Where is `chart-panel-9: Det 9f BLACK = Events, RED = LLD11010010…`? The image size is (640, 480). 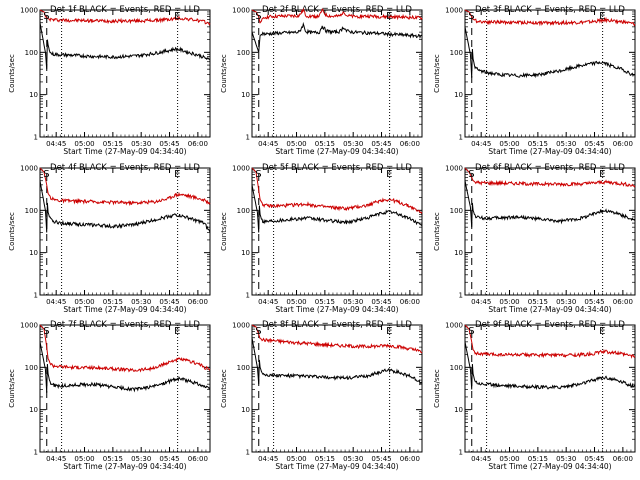
chart-panel-9: Det 9f BLACK = Events, RED = LLD11010010… is located at coordinates (534, 395).